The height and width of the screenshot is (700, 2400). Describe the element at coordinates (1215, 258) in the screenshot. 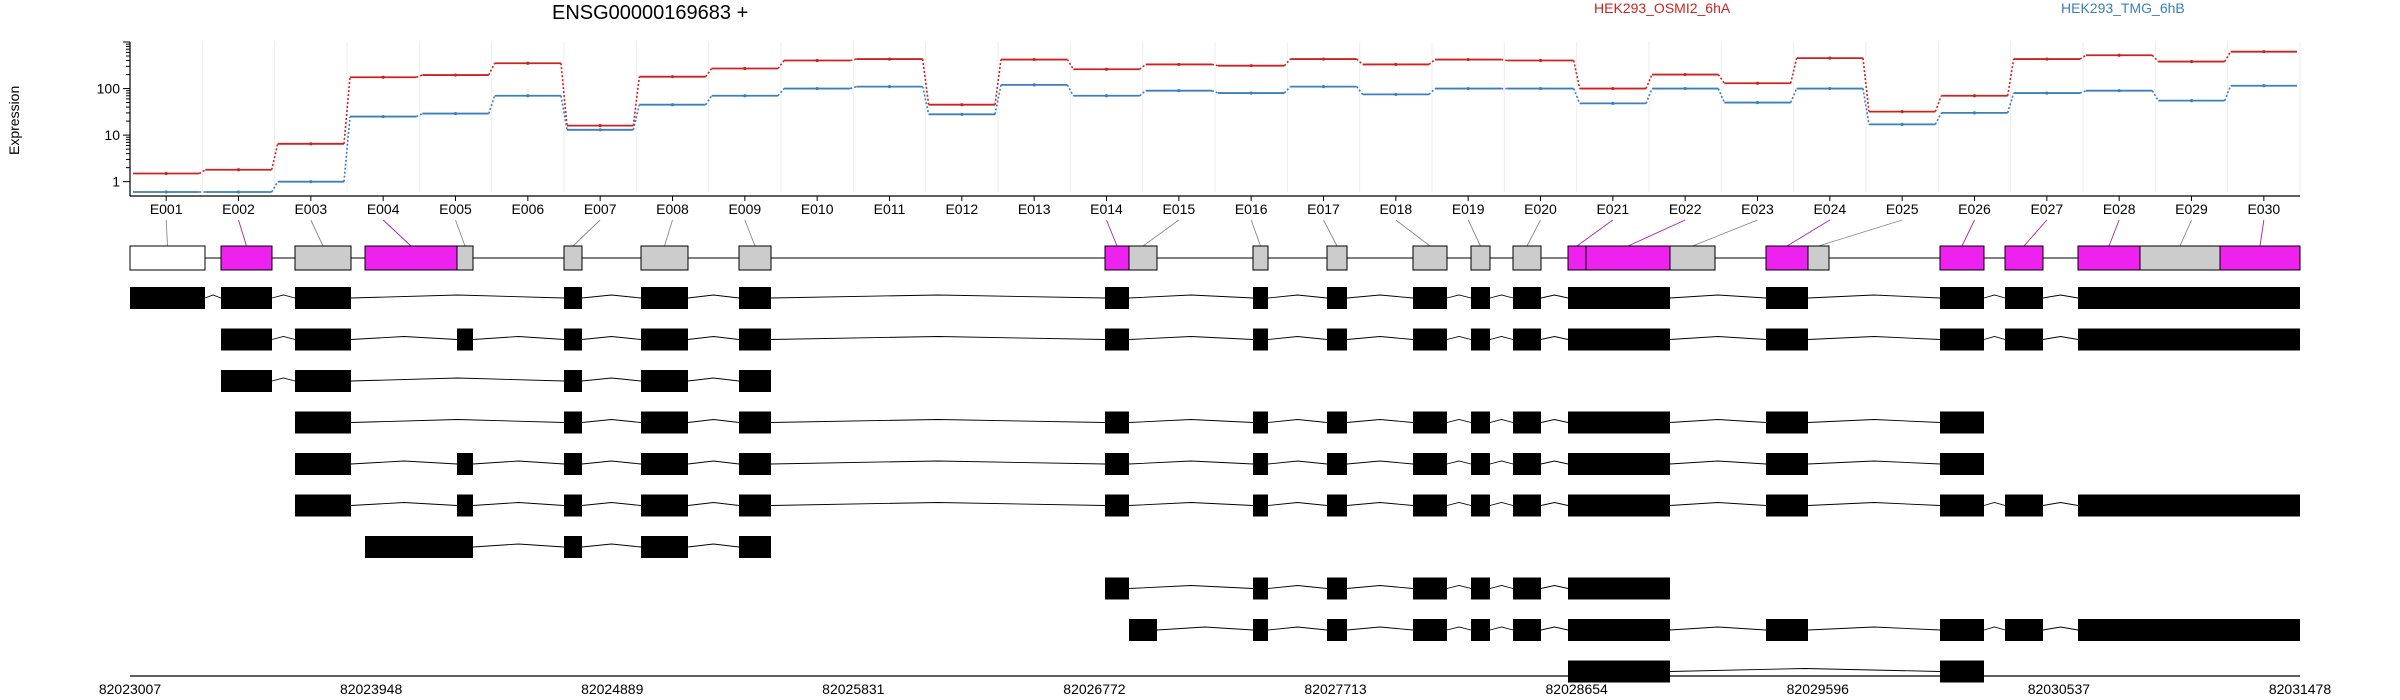

I see `gene-model` at that location.